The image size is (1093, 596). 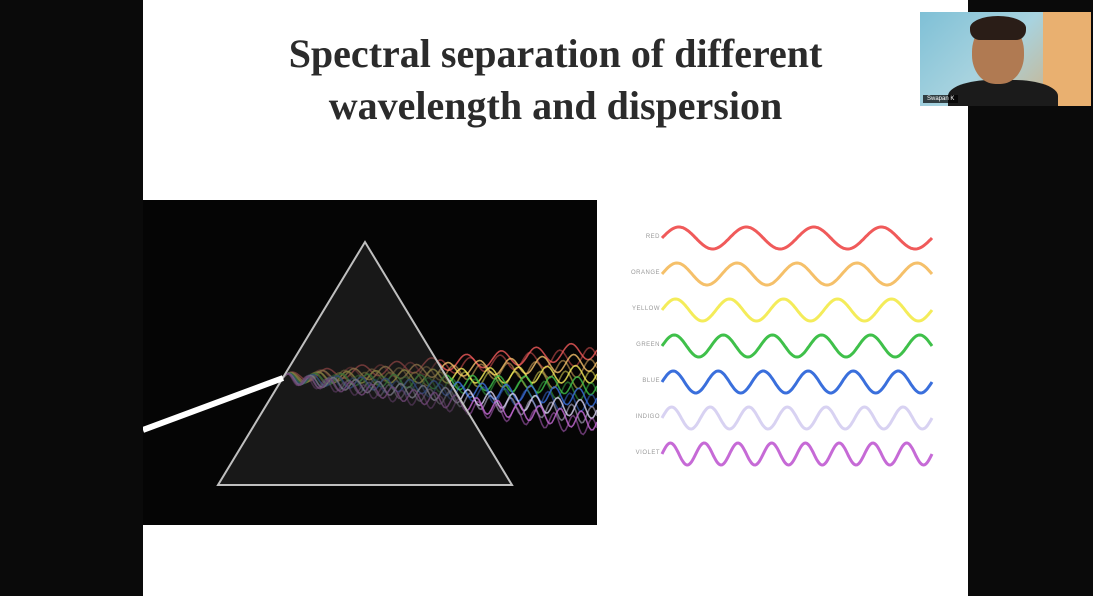 I want to click on prism-triangle, so click(x=365, y=363).